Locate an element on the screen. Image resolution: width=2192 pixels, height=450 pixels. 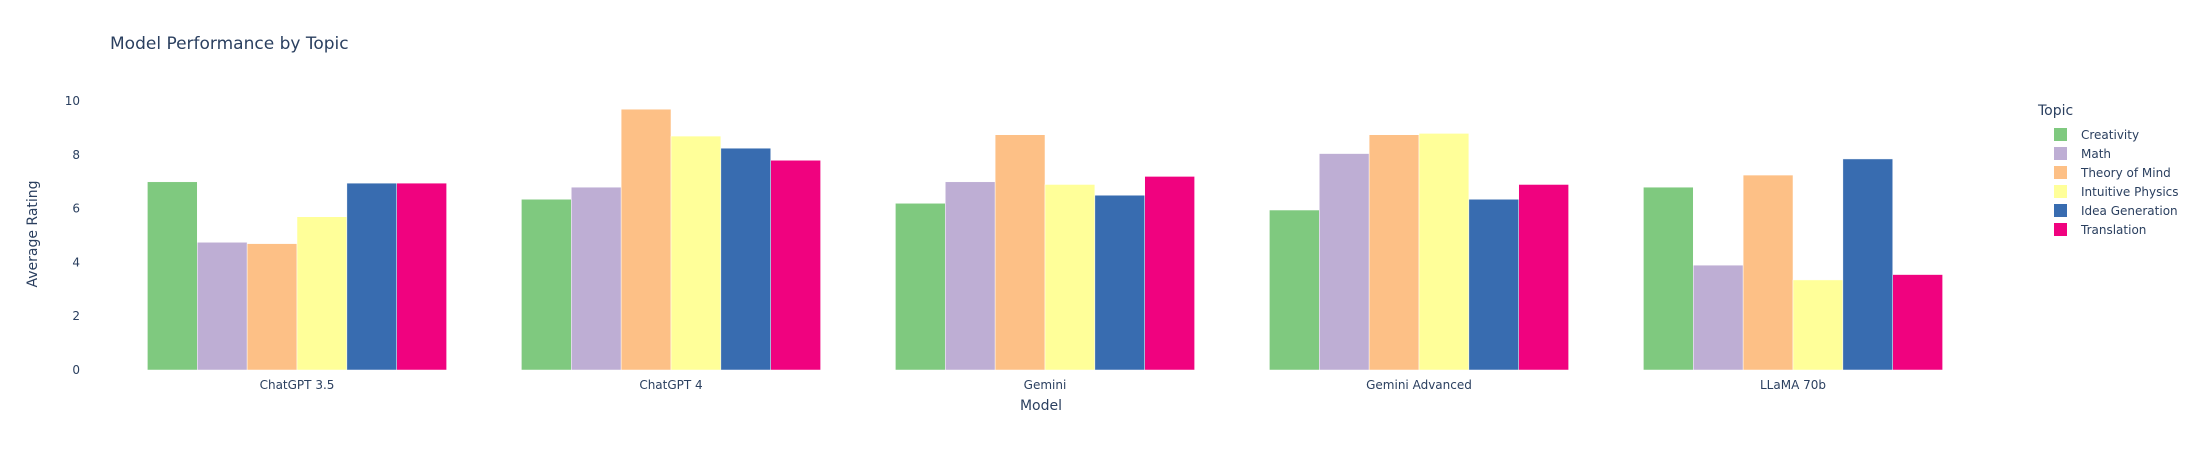
legend-item: Math is located at coordinates (2108, 153).